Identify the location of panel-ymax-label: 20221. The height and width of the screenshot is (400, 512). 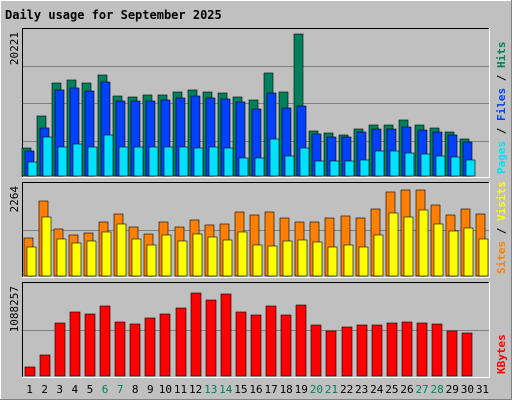
(14, 48).